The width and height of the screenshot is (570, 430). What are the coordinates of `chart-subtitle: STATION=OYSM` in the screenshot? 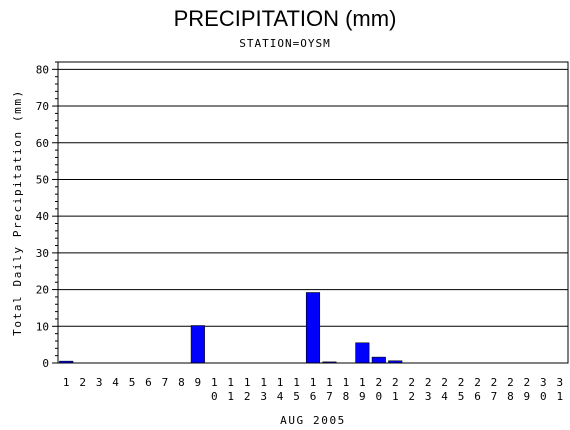 It's located at (285, 43).